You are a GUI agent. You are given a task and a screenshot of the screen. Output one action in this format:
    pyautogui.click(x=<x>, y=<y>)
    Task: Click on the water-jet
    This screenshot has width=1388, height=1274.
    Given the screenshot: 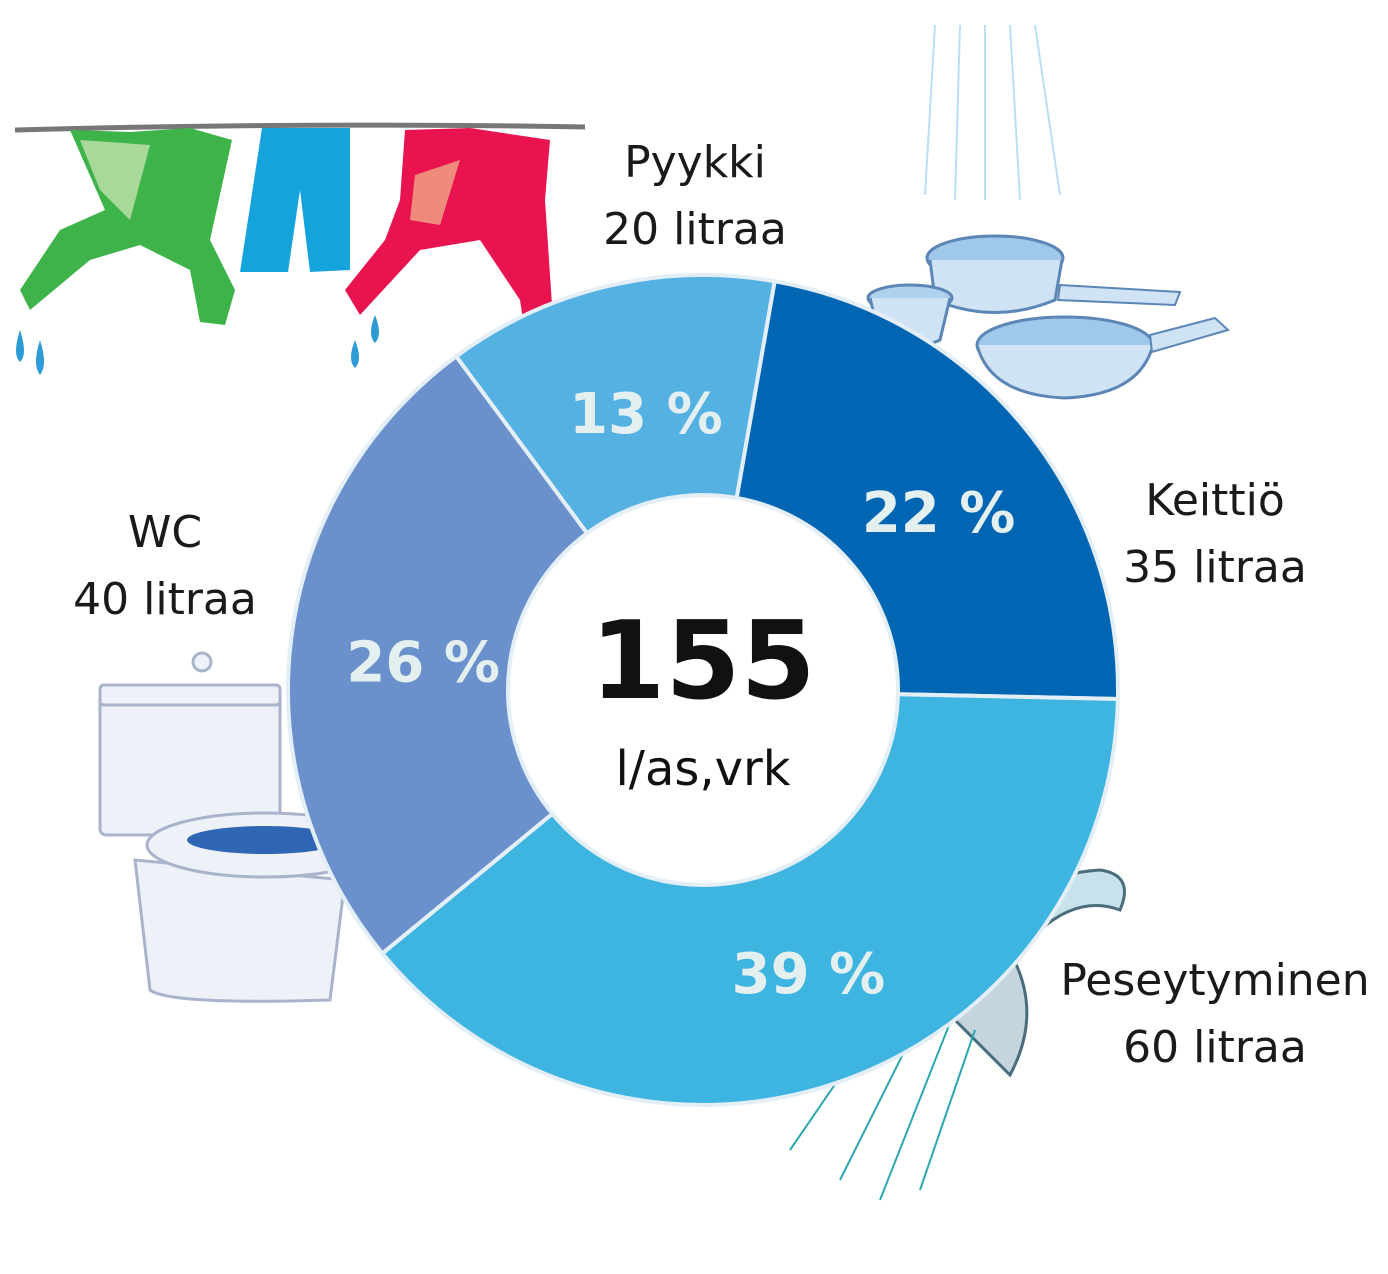 What is the action you would take?
    pyautogui.click(x=992, y=112)
    